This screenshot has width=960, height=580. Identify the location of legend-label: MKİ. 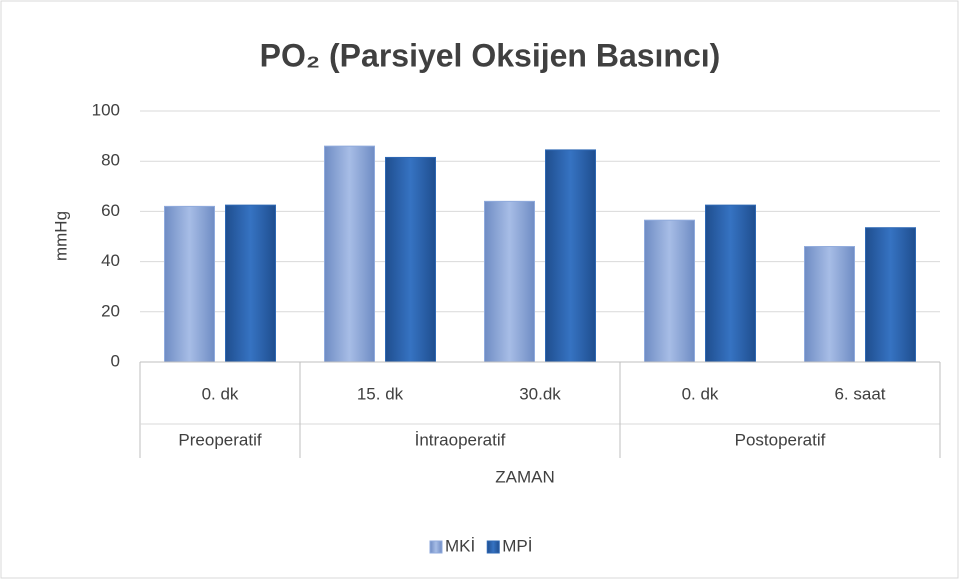
(460, 545).